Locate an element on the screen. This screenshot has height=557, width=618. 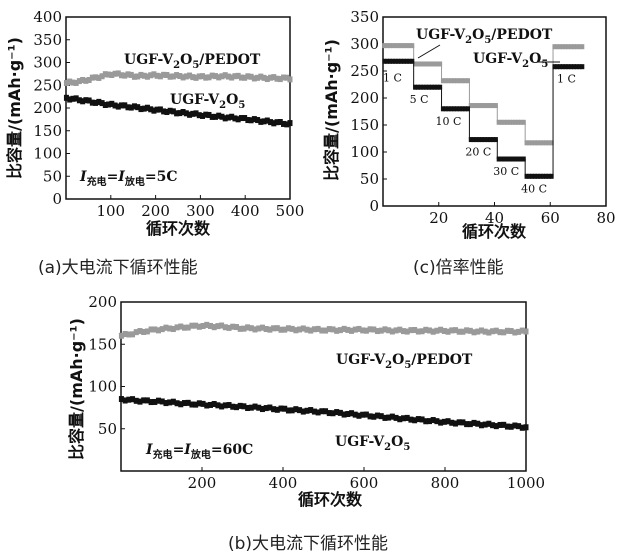
y-axis-label-a: 比容量/(mAh·g⁻¹) is located at coordinates (14, 108).